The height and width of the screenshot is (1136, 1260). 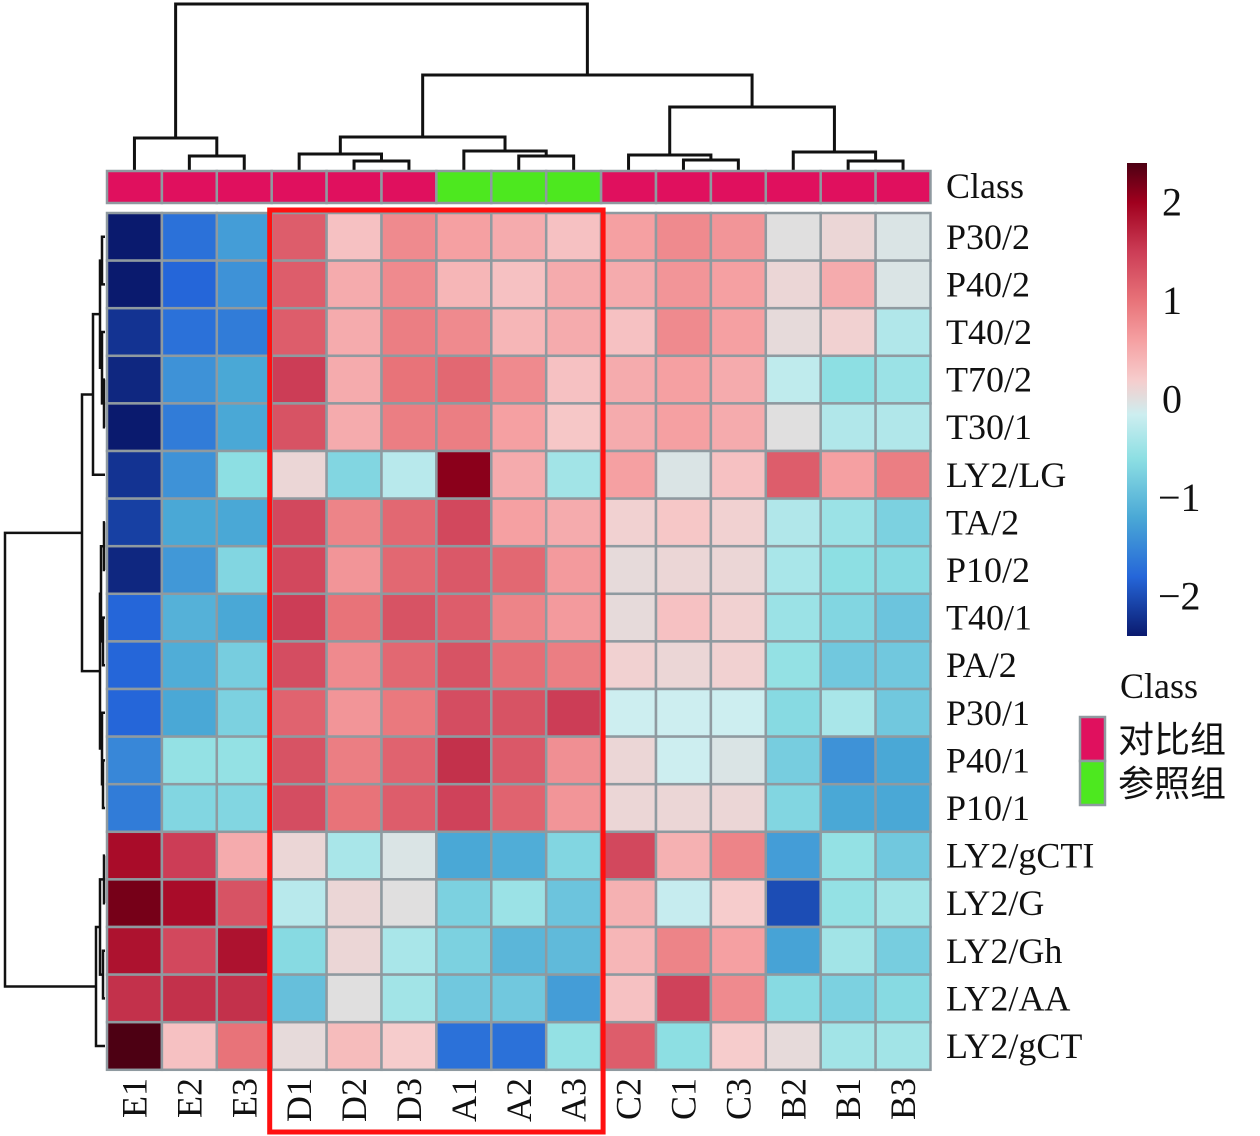 I want to click on column-label: C2, so click(x=629, y=1099).